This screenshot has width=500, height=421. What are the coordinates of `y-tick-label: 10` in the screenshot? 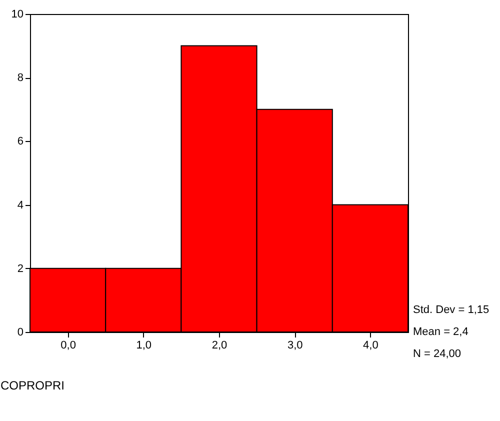 It's located at (17, 14).